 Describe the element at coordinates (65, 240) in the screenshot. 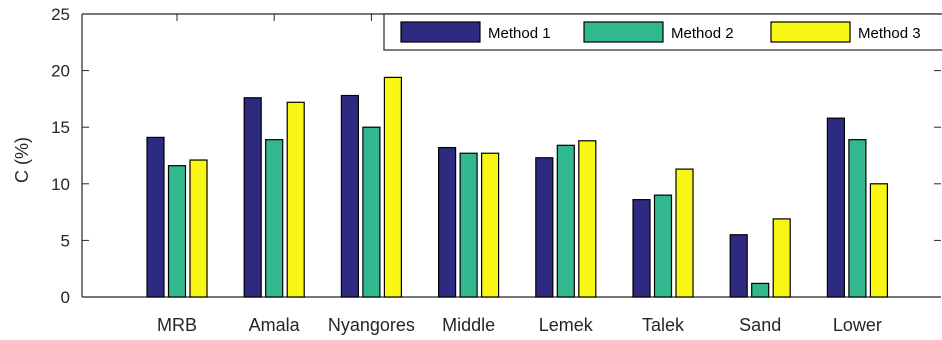

I see `y-tick-label: 5` at that location.